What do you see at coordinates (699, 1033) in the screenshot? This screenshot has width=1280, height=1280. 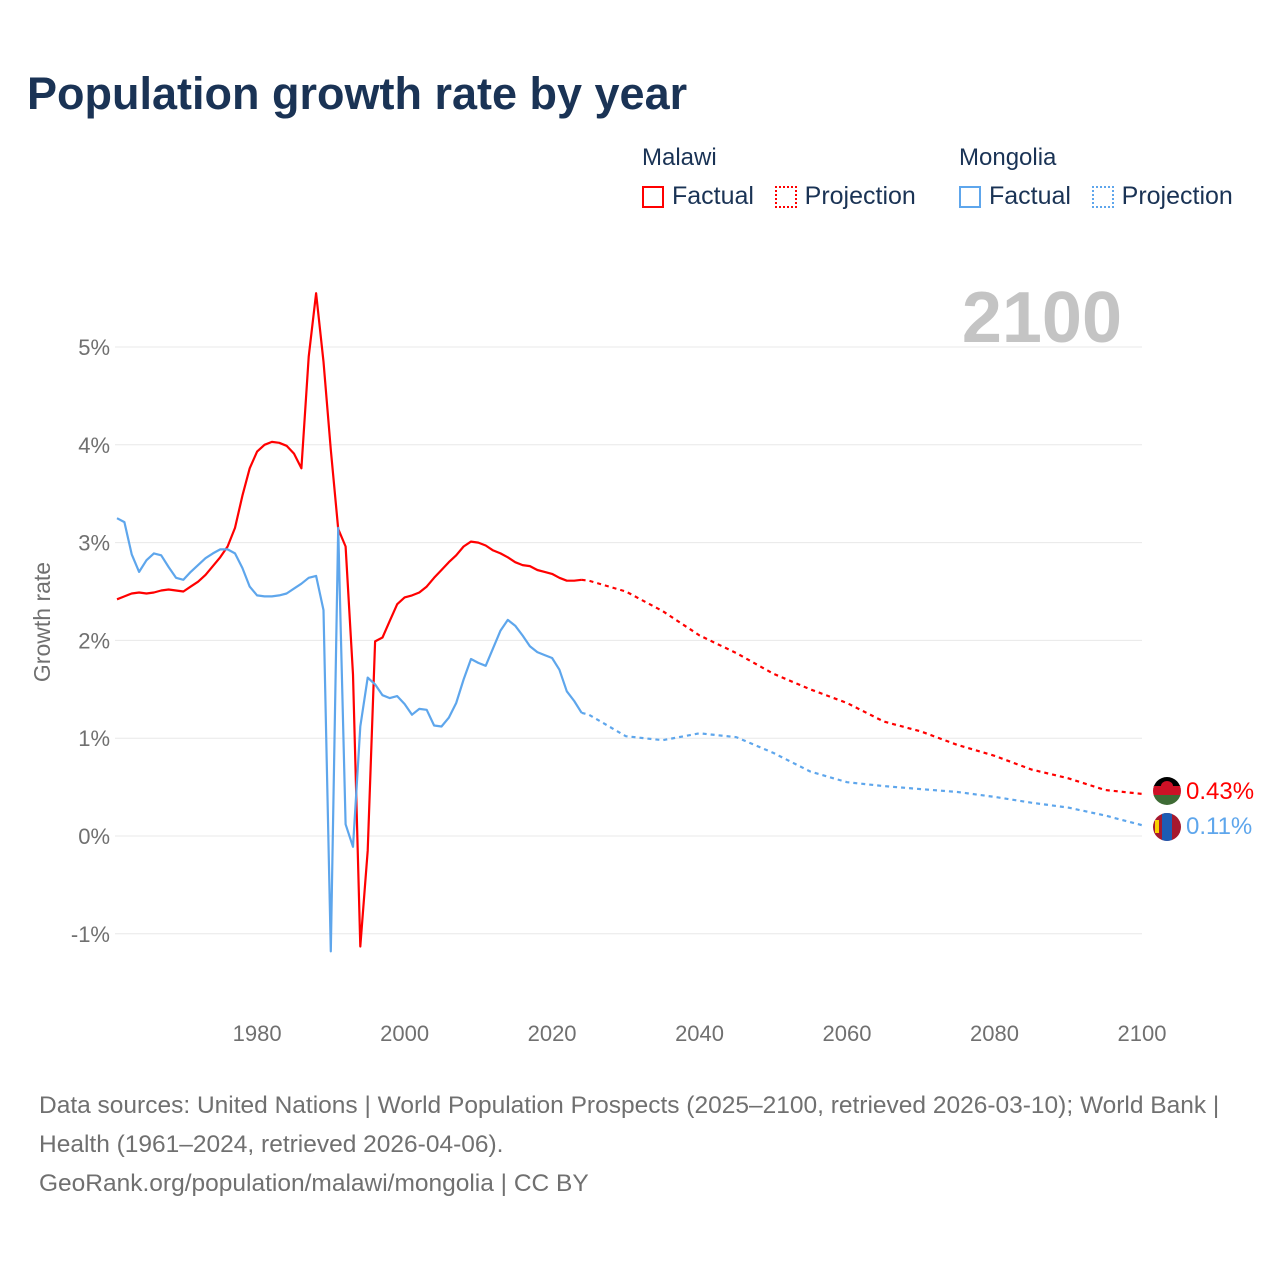 I see `x-tick-label: 2040` at bounding box center [699, 1033].